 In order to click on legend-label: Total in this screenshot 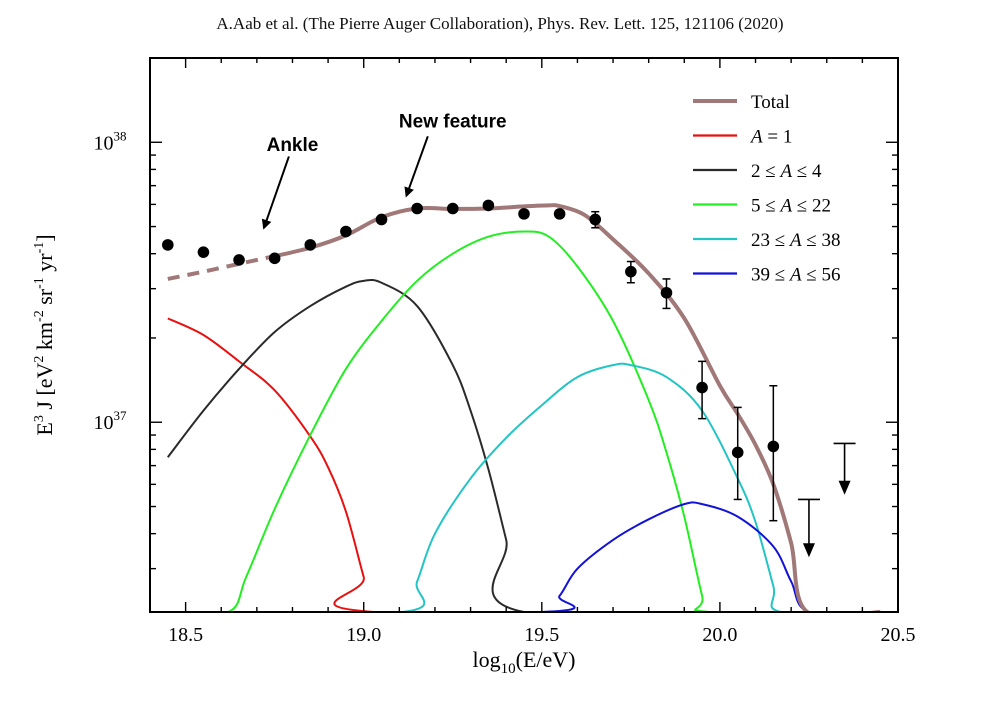, I will do `click(770, 102)`.